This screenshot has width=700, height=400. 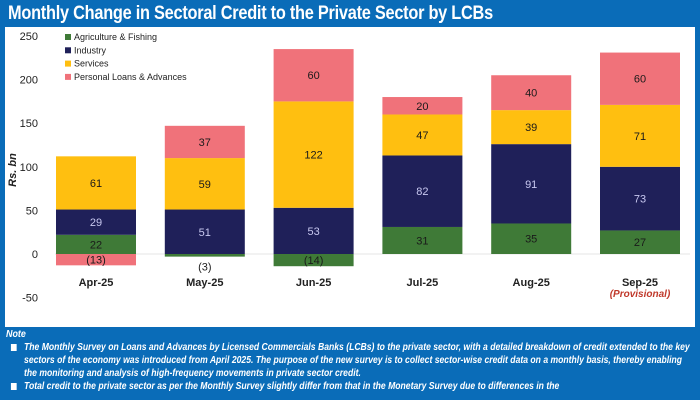 I want to click on data-label: 35, so click(x=531, y=240).